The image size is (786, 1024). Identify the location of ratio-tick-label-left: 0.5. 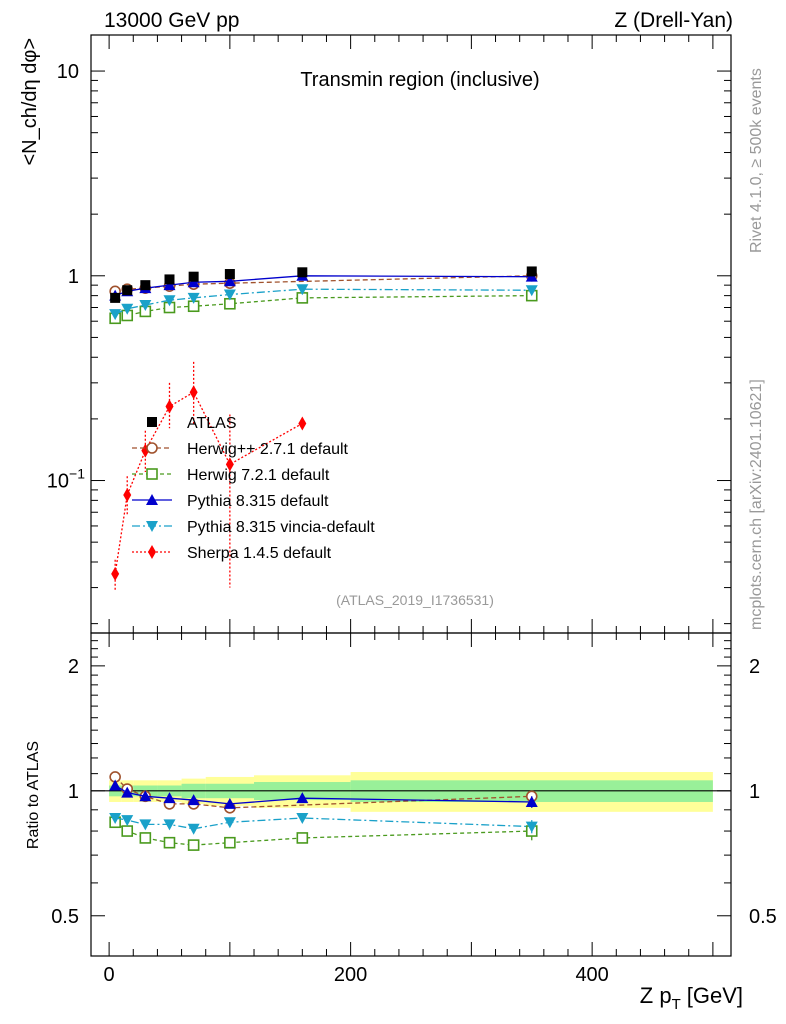
(65, 917).